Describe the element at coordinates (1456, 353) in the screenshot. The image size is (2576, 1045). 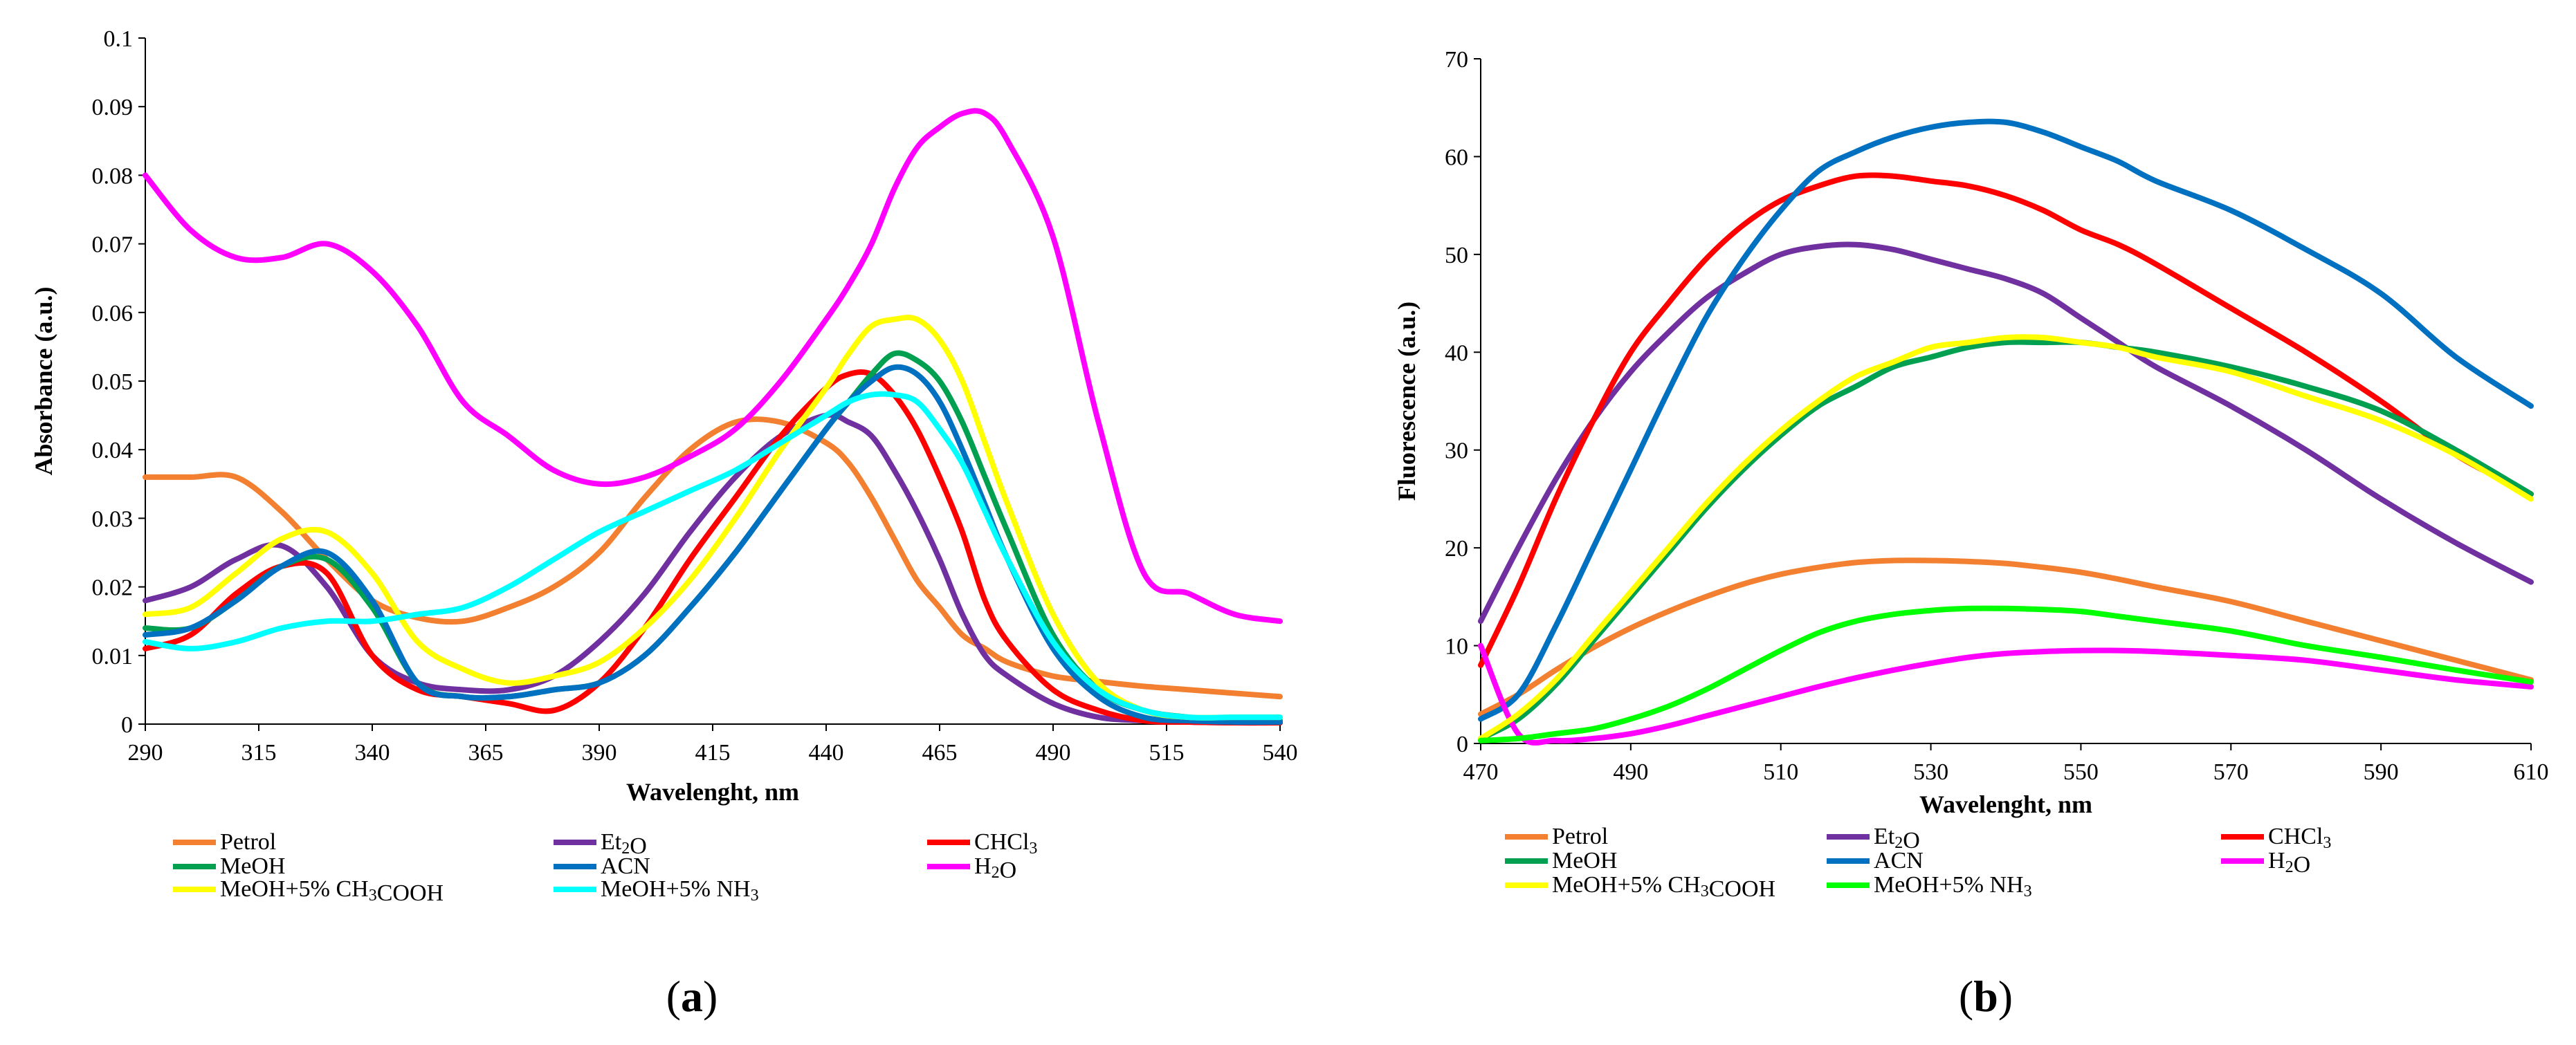
I see `y-tick-label: 40` at that location.